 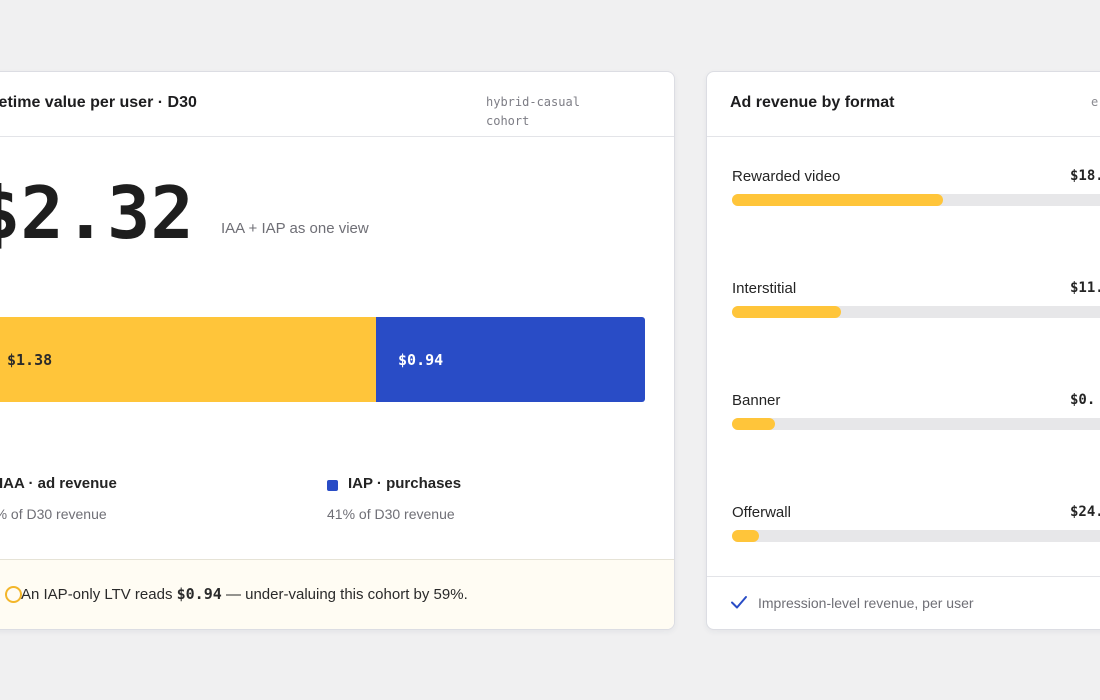 What do you see at coordinates (761, 512) in the screenshot?
I see `format-name: Offerwall` at bounding box center [761, 512].